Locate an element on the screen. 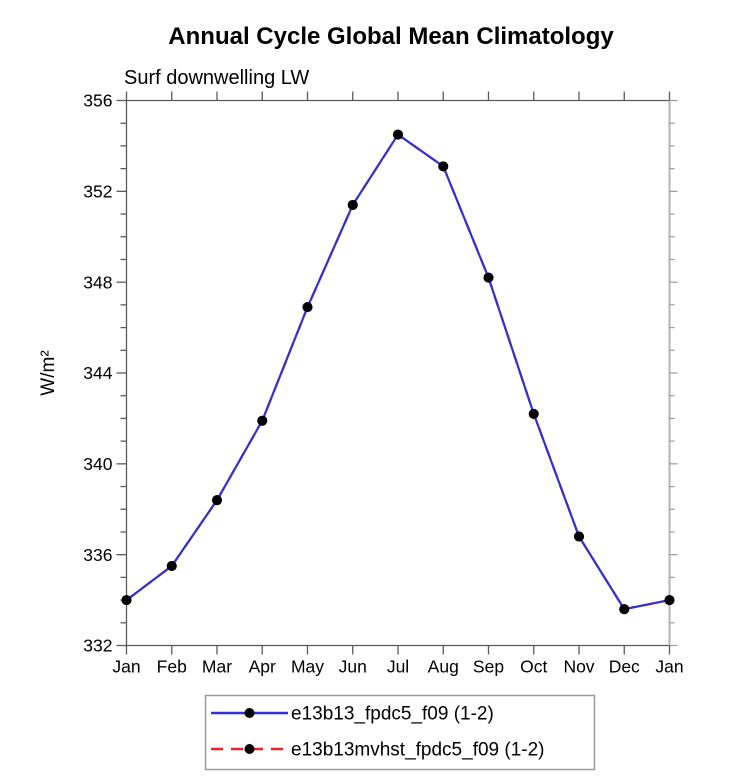  x-tick-label: Jul is located at coordinates (398, 667).